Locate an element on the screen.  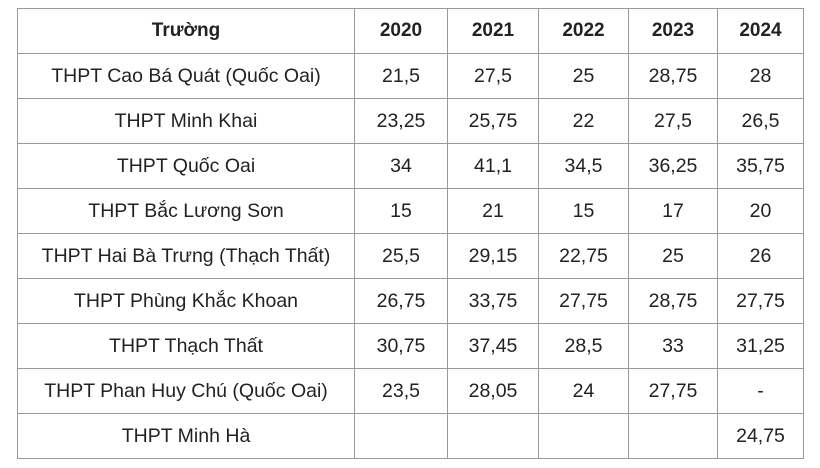
table-row: THPT Quốc Oai 34 41,1 34,5 36,25 35,75 is located at coordinates (410, 166).